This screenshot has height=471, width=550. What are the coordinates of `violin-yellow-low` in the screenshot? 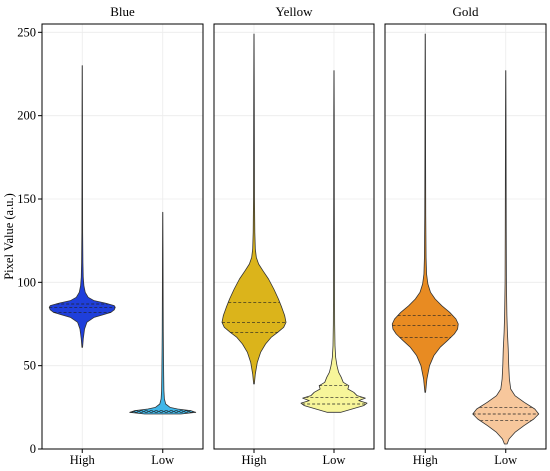 It's located at (334, 241).